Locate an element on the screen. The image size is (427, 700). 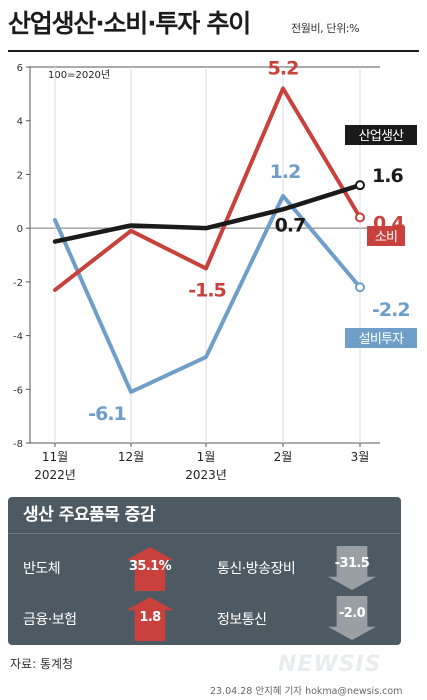
series-tag-consumption: 소비 is located at coordinates (386, 237).